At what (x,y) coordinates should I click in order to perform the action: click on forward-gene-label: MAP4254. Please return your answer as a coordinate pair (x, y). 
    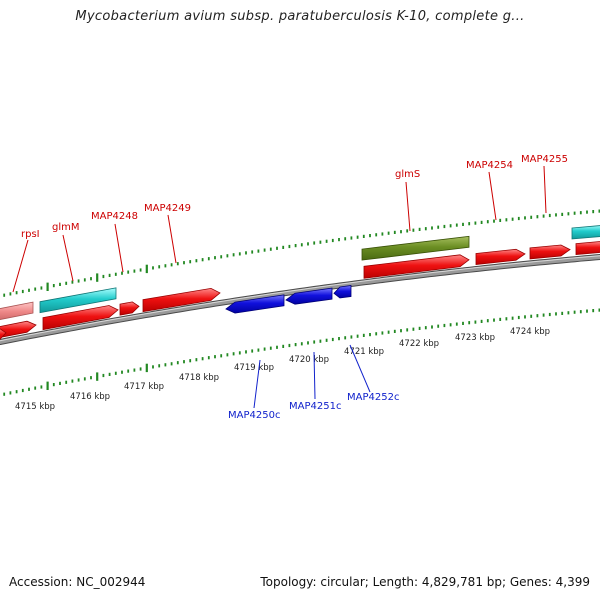
    Looking at the image, I should click on (489, 165).